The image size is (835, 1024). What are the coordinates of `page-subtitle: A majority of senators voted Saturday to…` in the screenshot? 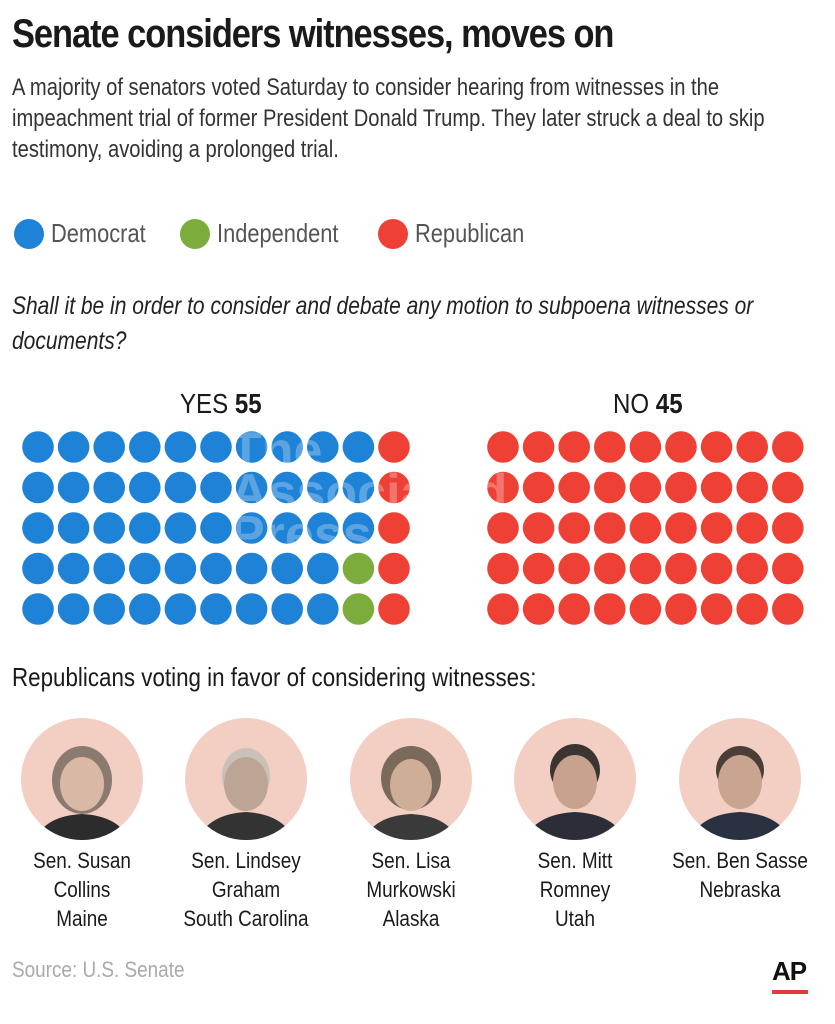 It's located at (388, 118).